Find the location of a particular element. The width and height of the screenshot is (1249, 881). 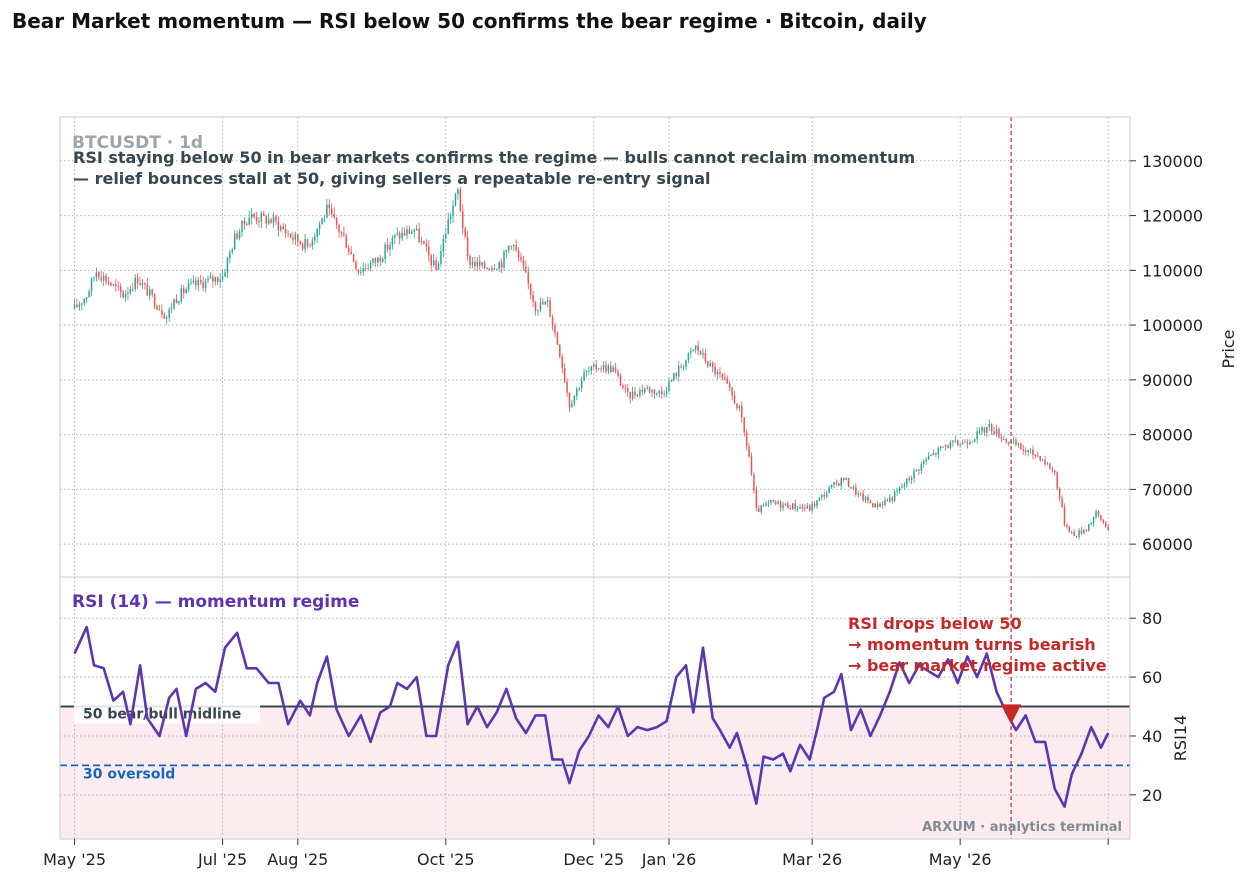

x-tick-label: Dec '25 is located at coordinates (593, 859).